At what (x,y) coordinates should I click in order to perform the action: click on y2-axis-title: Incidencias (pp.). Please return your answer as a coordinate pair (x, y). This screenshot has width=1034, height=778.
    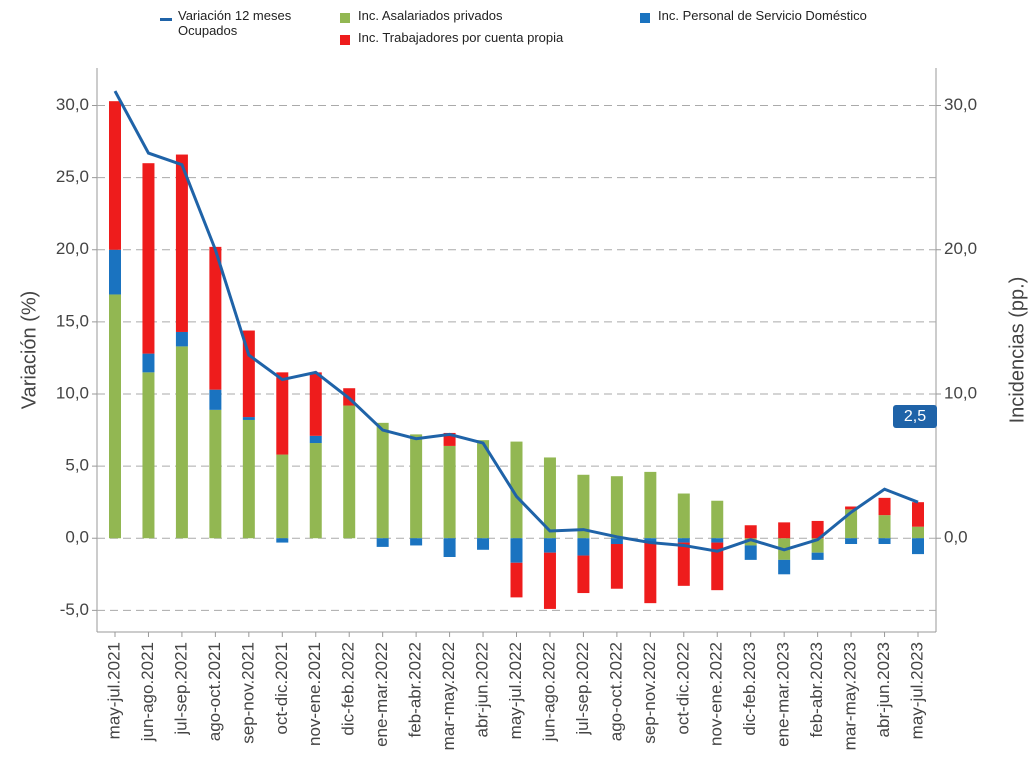
    Looking at the image, I should click on (1017, 350).